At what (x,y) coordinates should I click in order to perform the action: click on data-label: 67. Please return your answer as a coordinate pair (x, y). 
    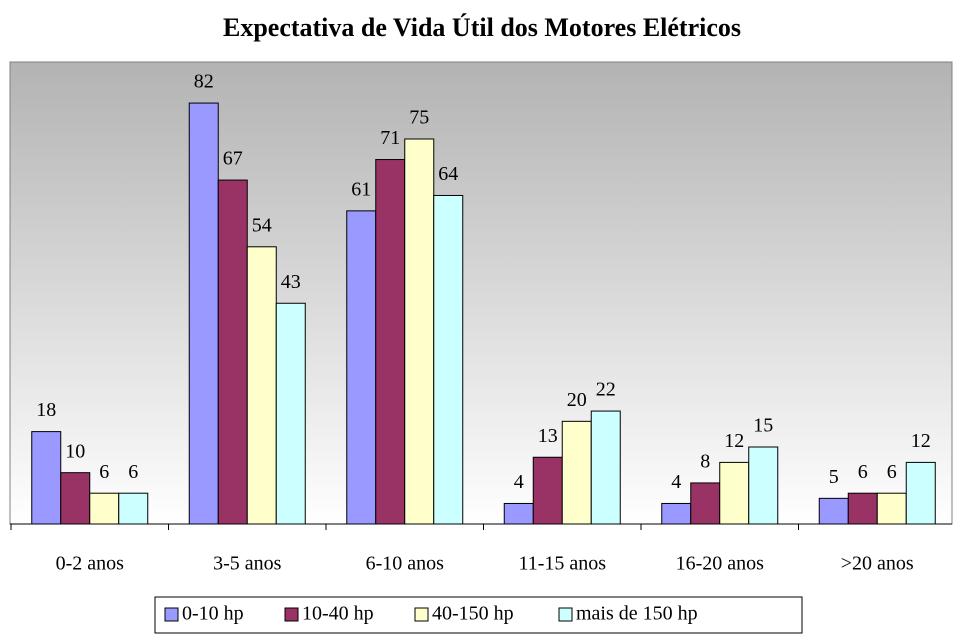
    Looking at the image, I should click on (233, 159).